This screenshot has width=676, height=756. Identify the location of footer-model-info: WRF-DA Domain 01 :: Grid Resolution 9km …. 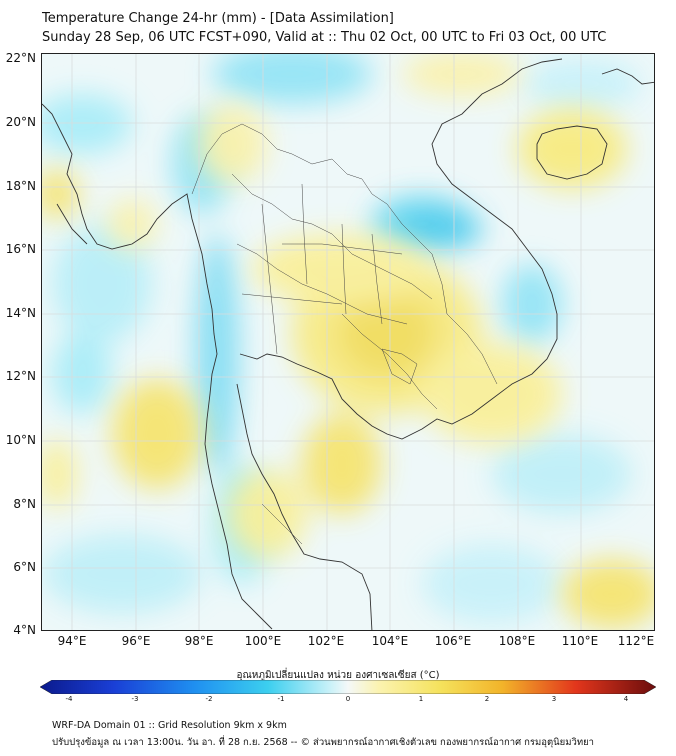
(169, 725).